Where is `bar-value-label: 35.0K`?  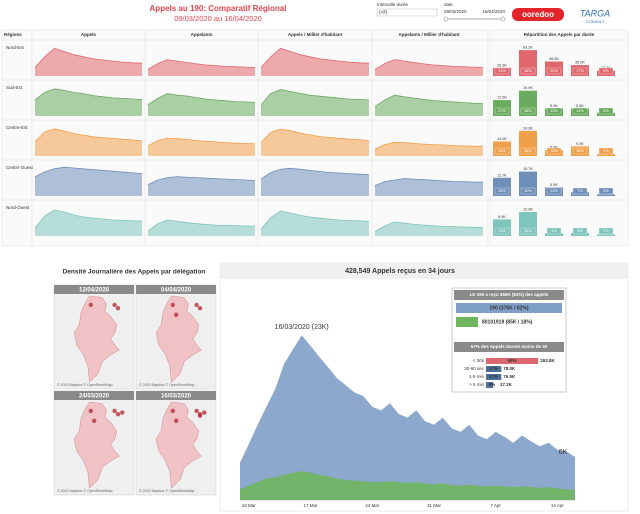 bar-value-label: 35.0K is located at coordinates (580, 63).